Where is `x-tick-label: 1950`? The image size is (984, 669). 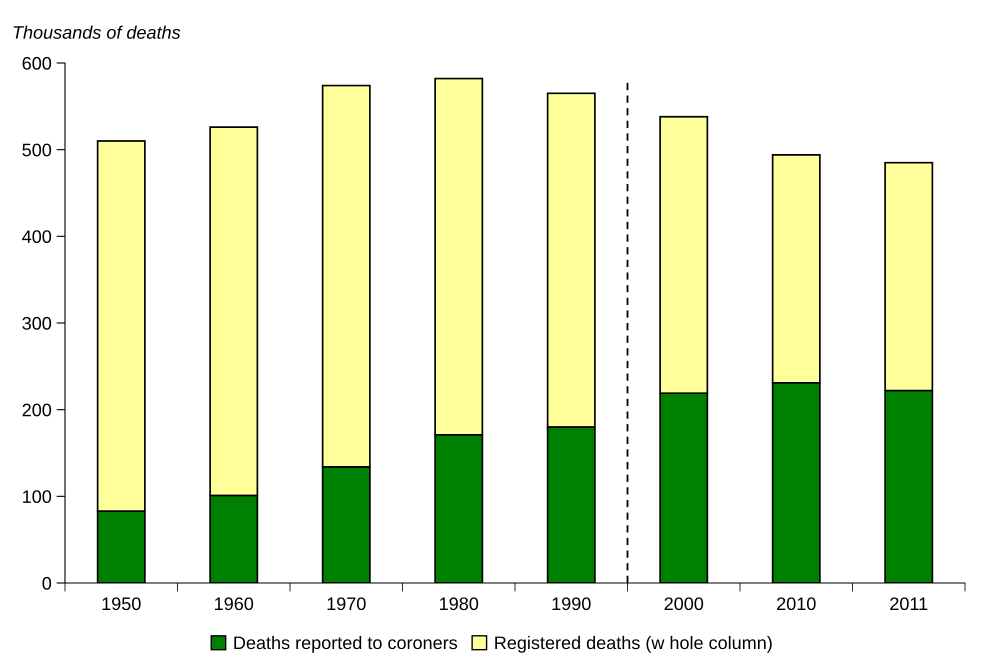
x-tick-label: 1950 is located at coordinates (121, 603).